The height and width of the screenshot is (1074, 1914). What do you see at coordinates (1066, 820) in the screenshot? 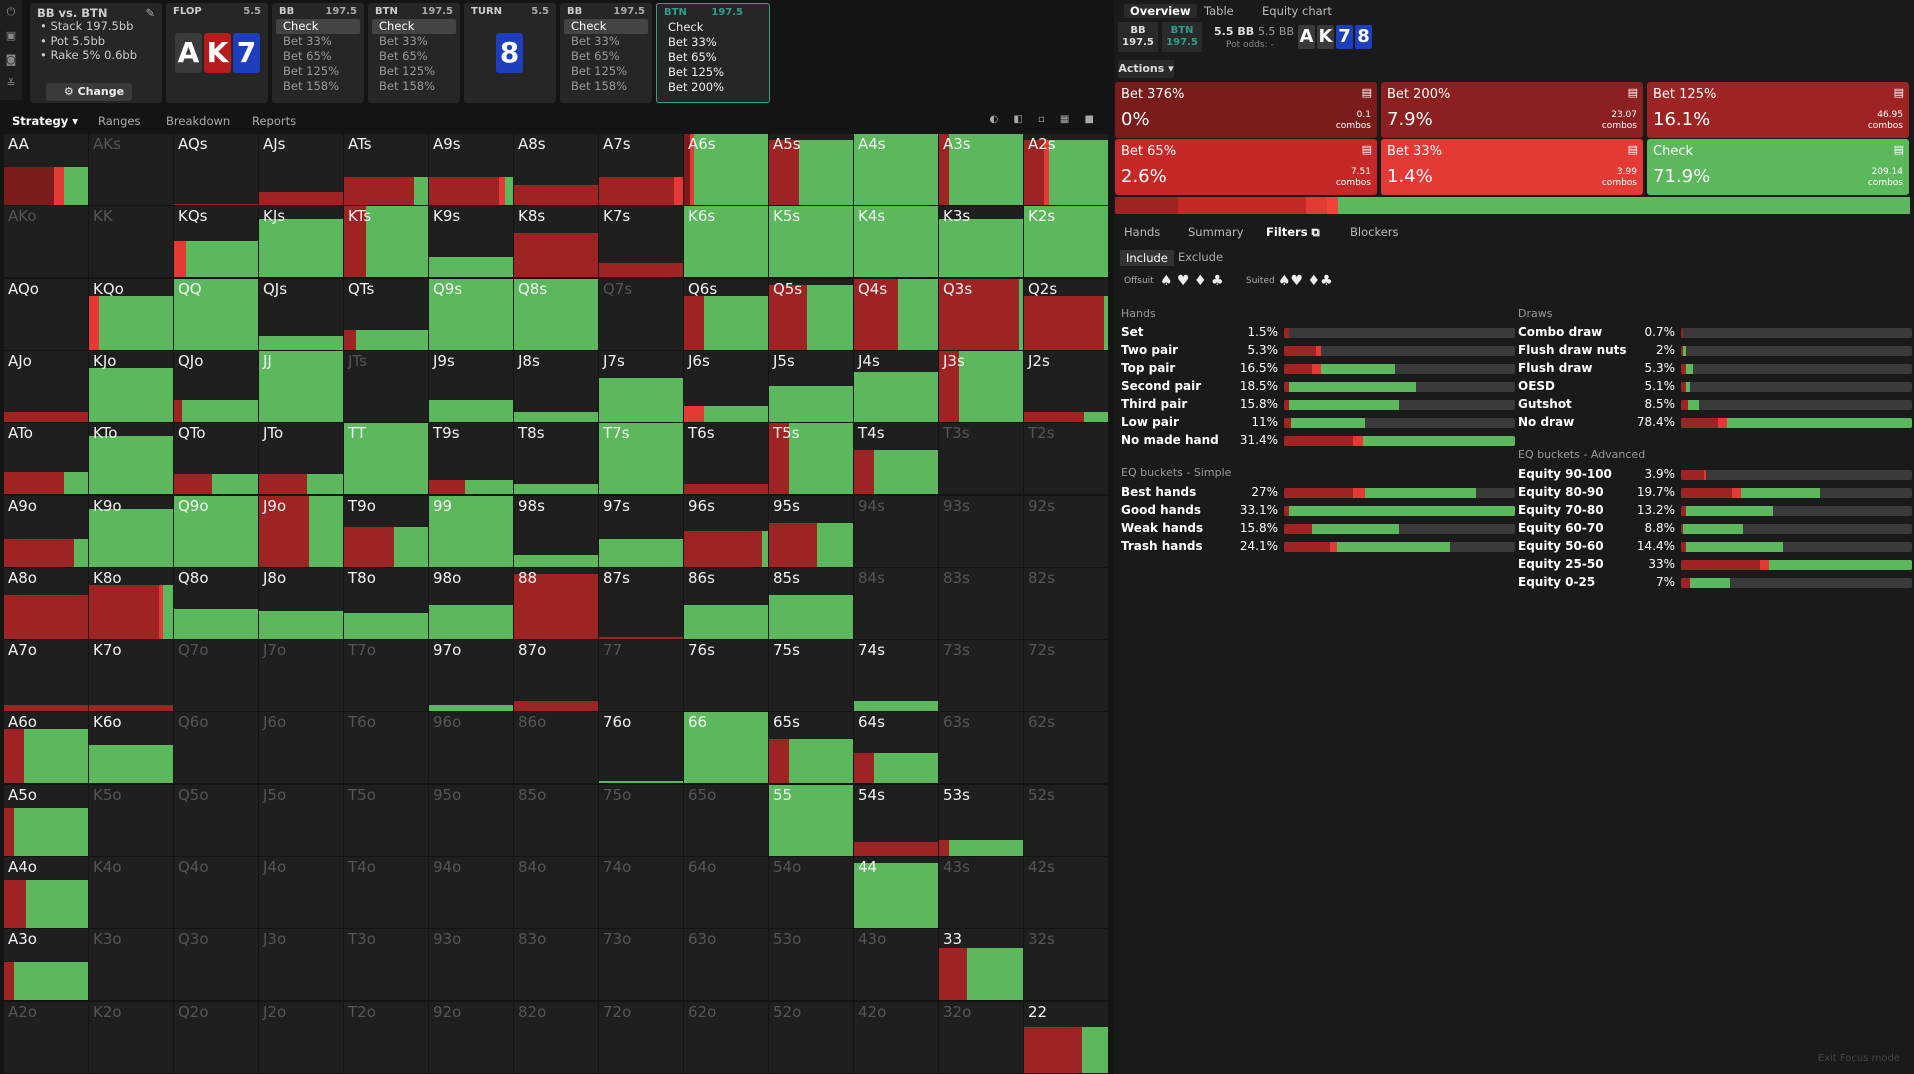
I see `hand-cell: 52s` at bounding box center [1066, 820].